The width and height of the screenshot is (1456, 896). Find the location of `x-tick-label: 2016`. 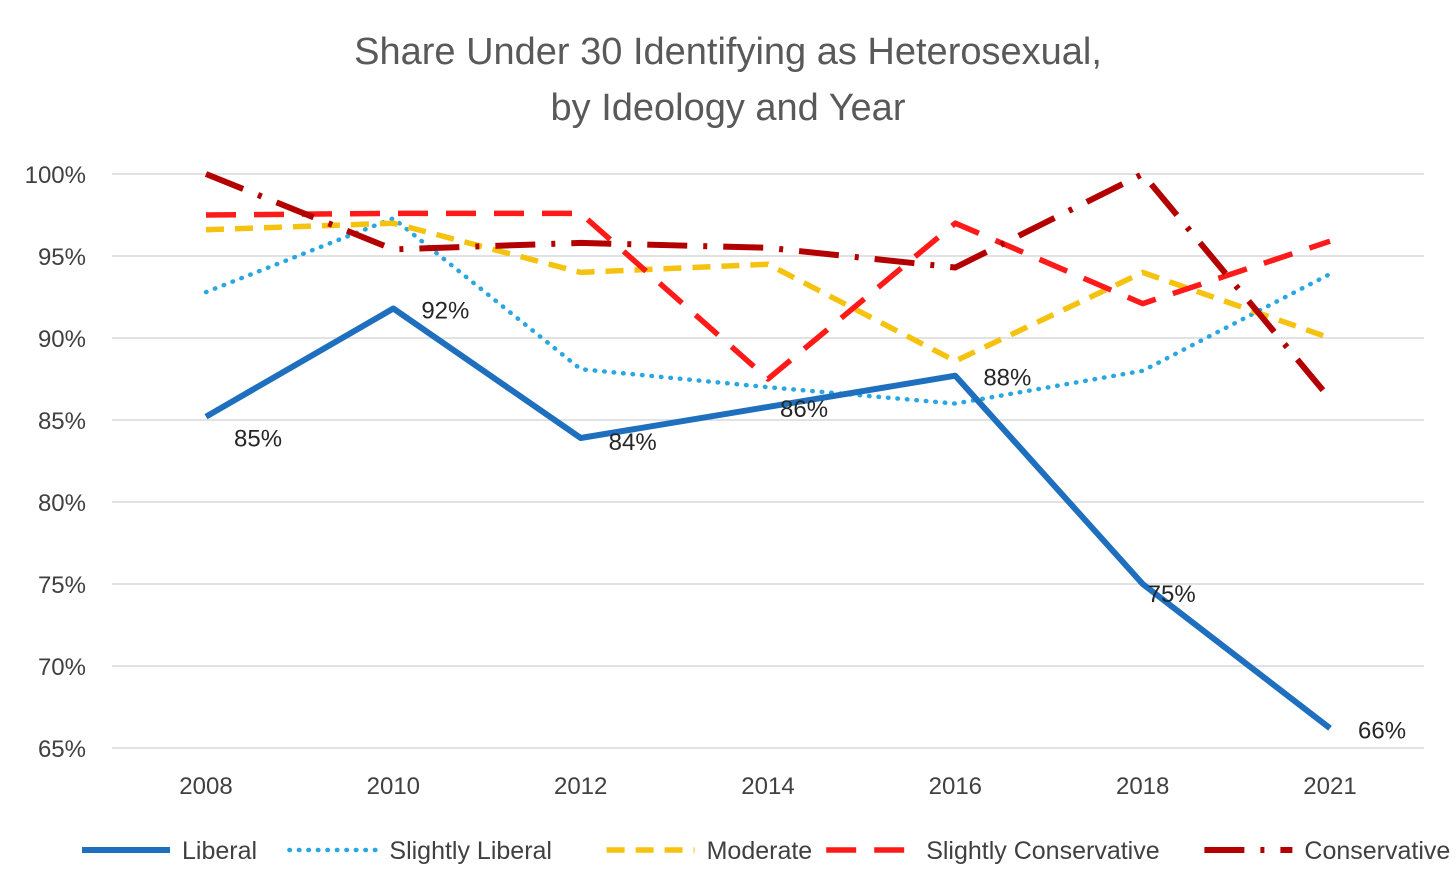

x-tick-label: 2016 is located at coordinates (955, 786).